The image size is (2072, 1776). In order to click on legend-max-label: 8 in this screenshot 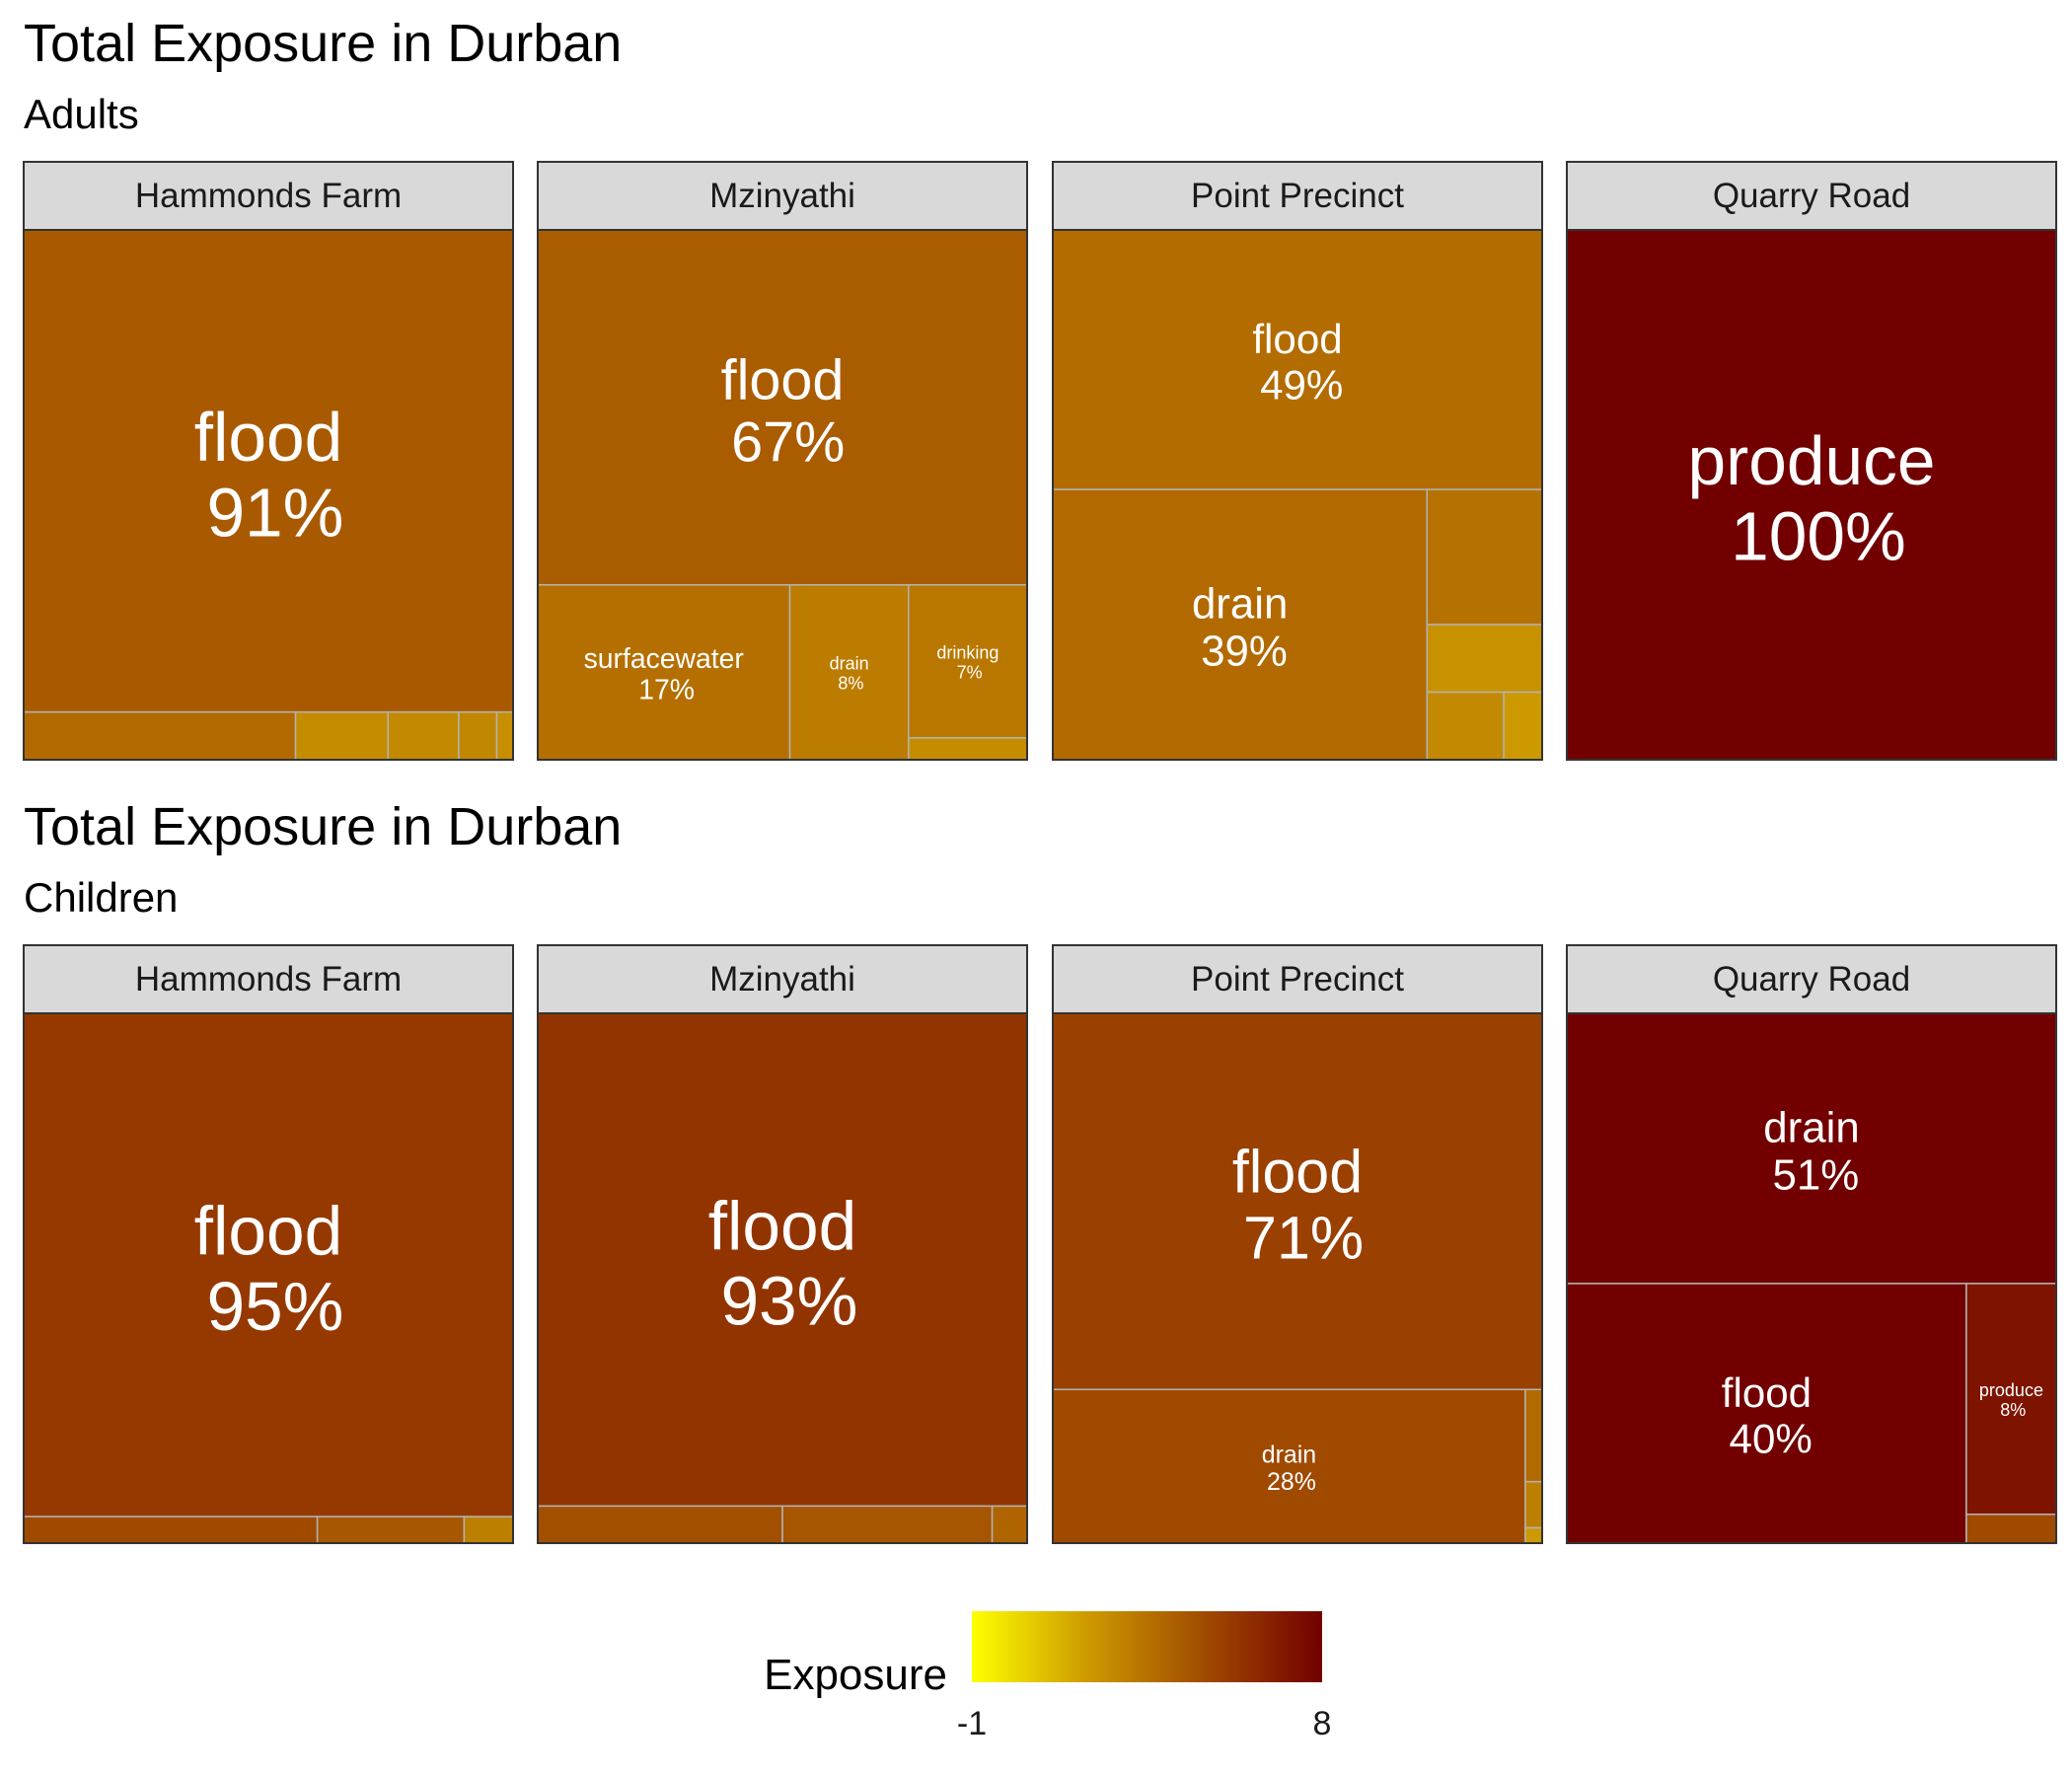, I will do `click(1322, 1724)`.